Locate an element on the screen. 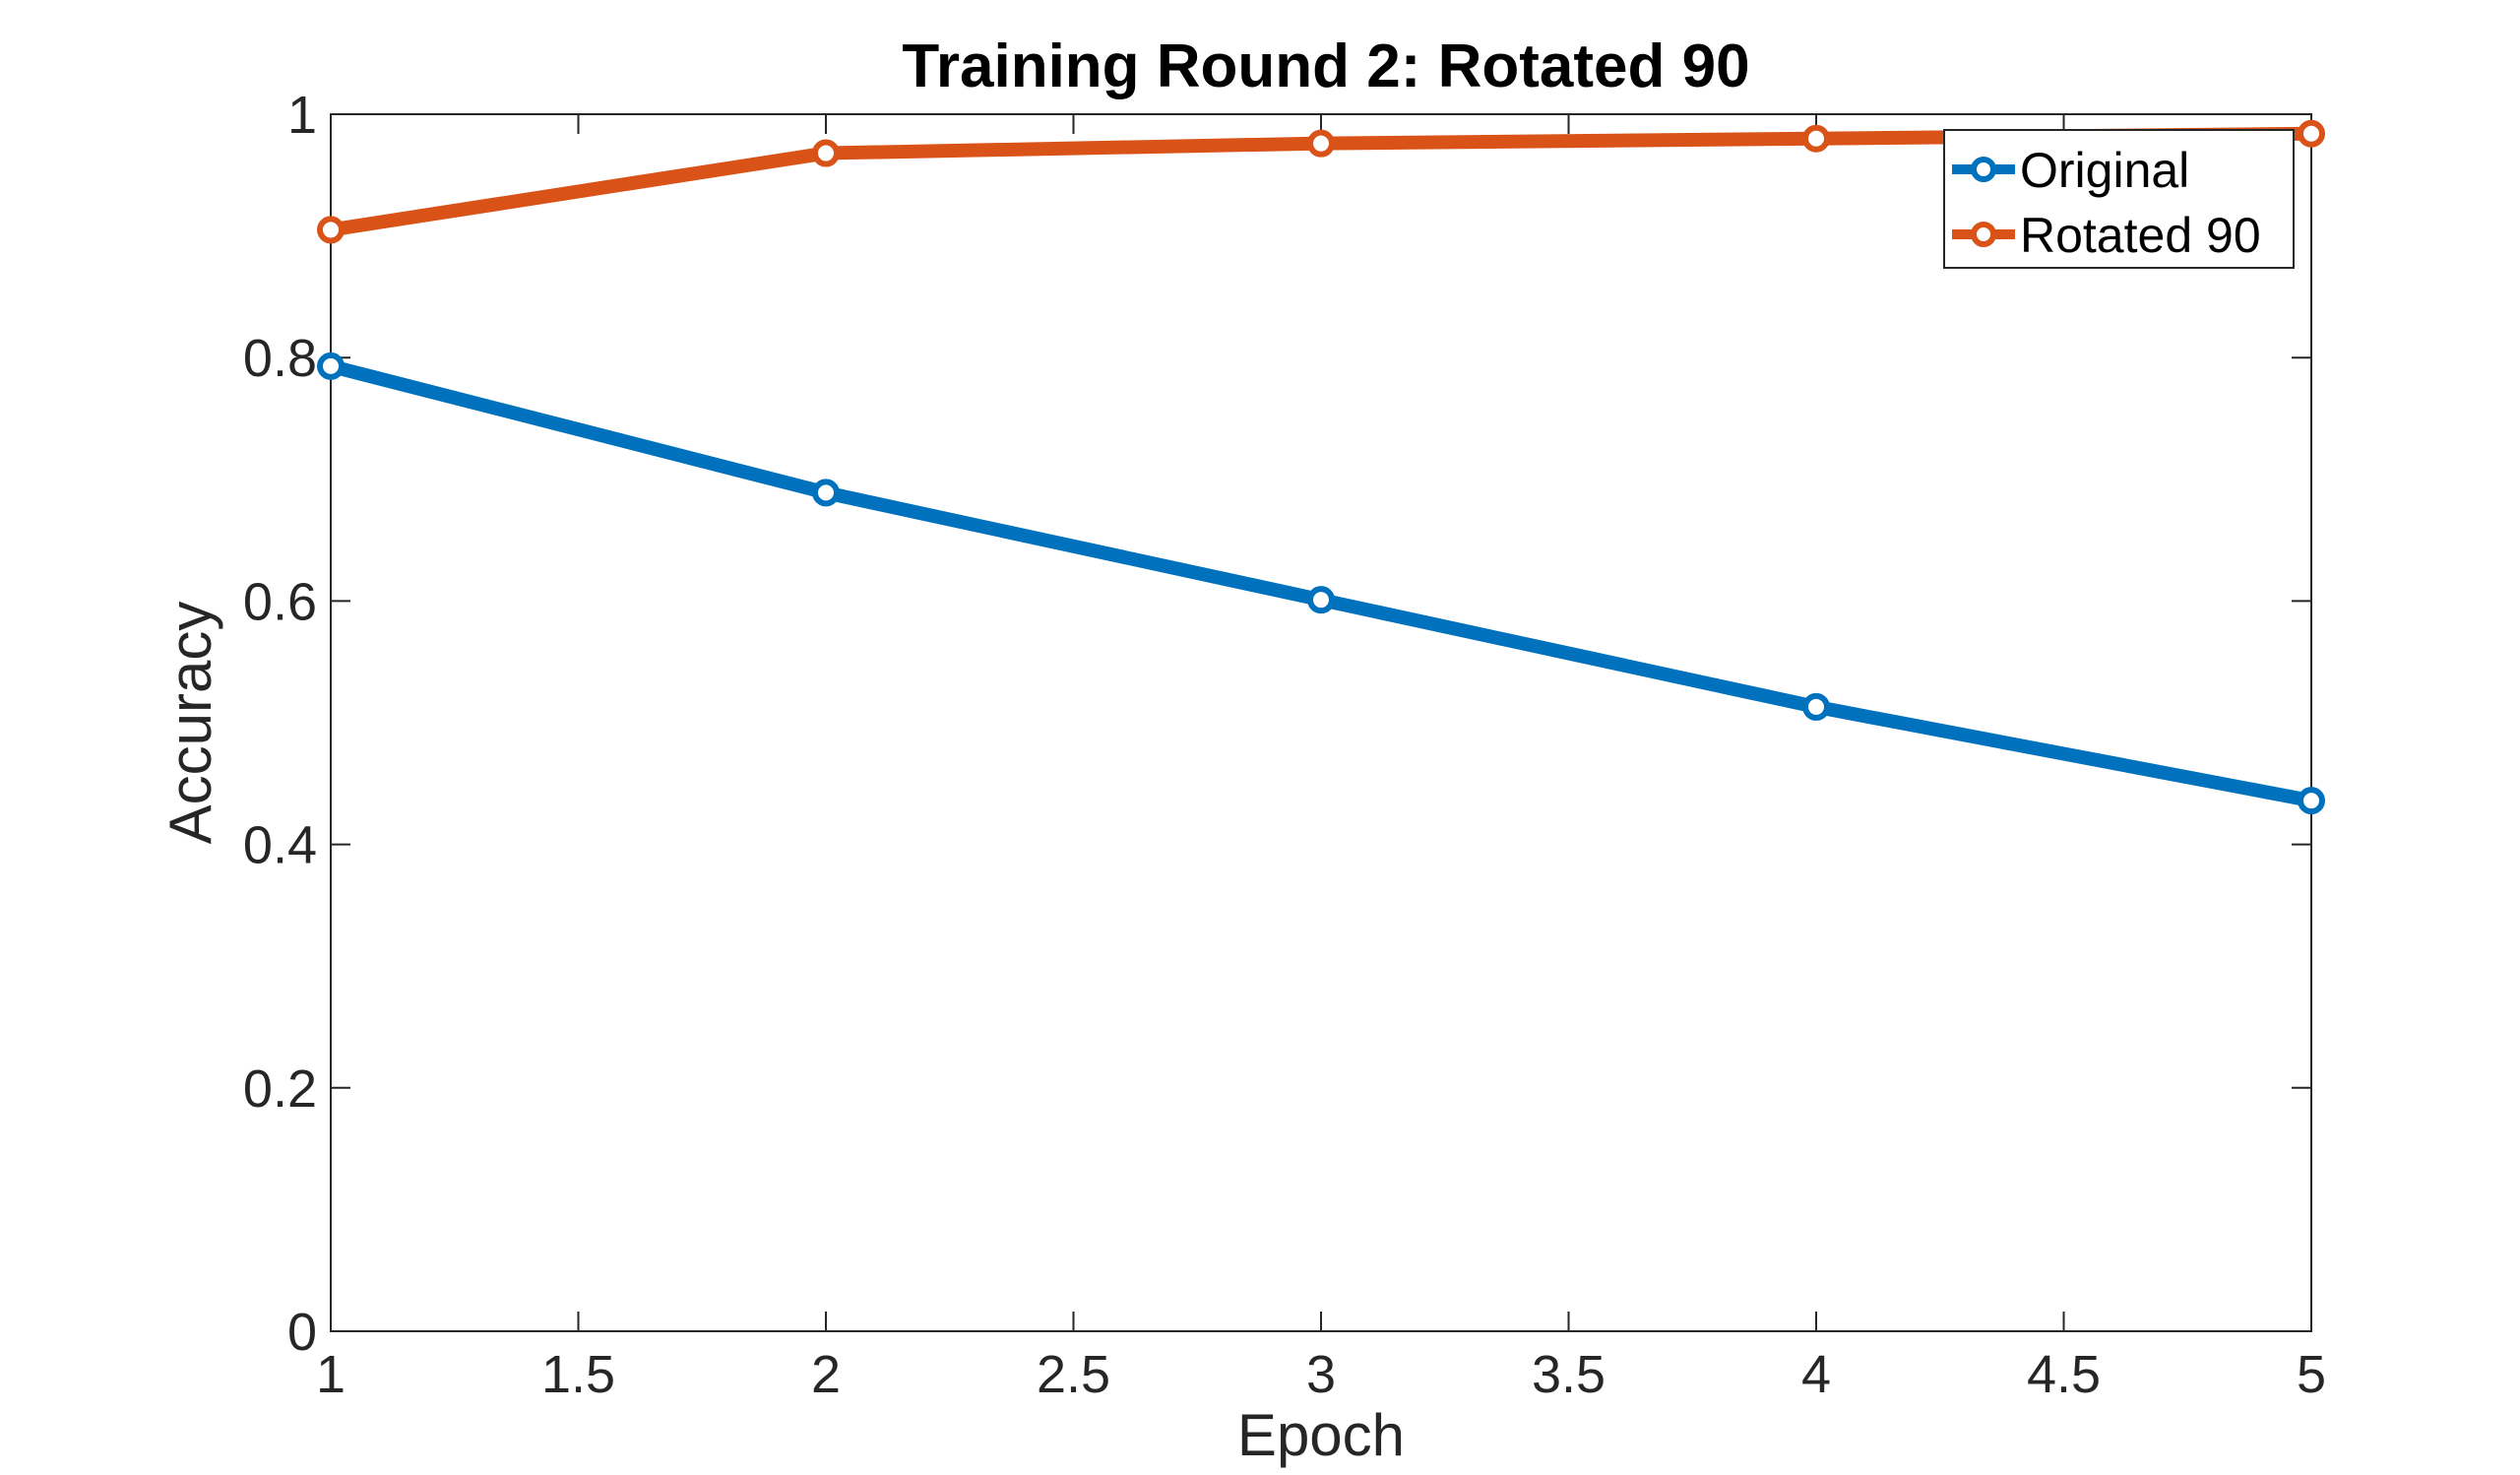 Image resolution: width=2520 pixels, height=1475 pixels. x-axis-title: Epoch is located at coordinates (1321, 1435).